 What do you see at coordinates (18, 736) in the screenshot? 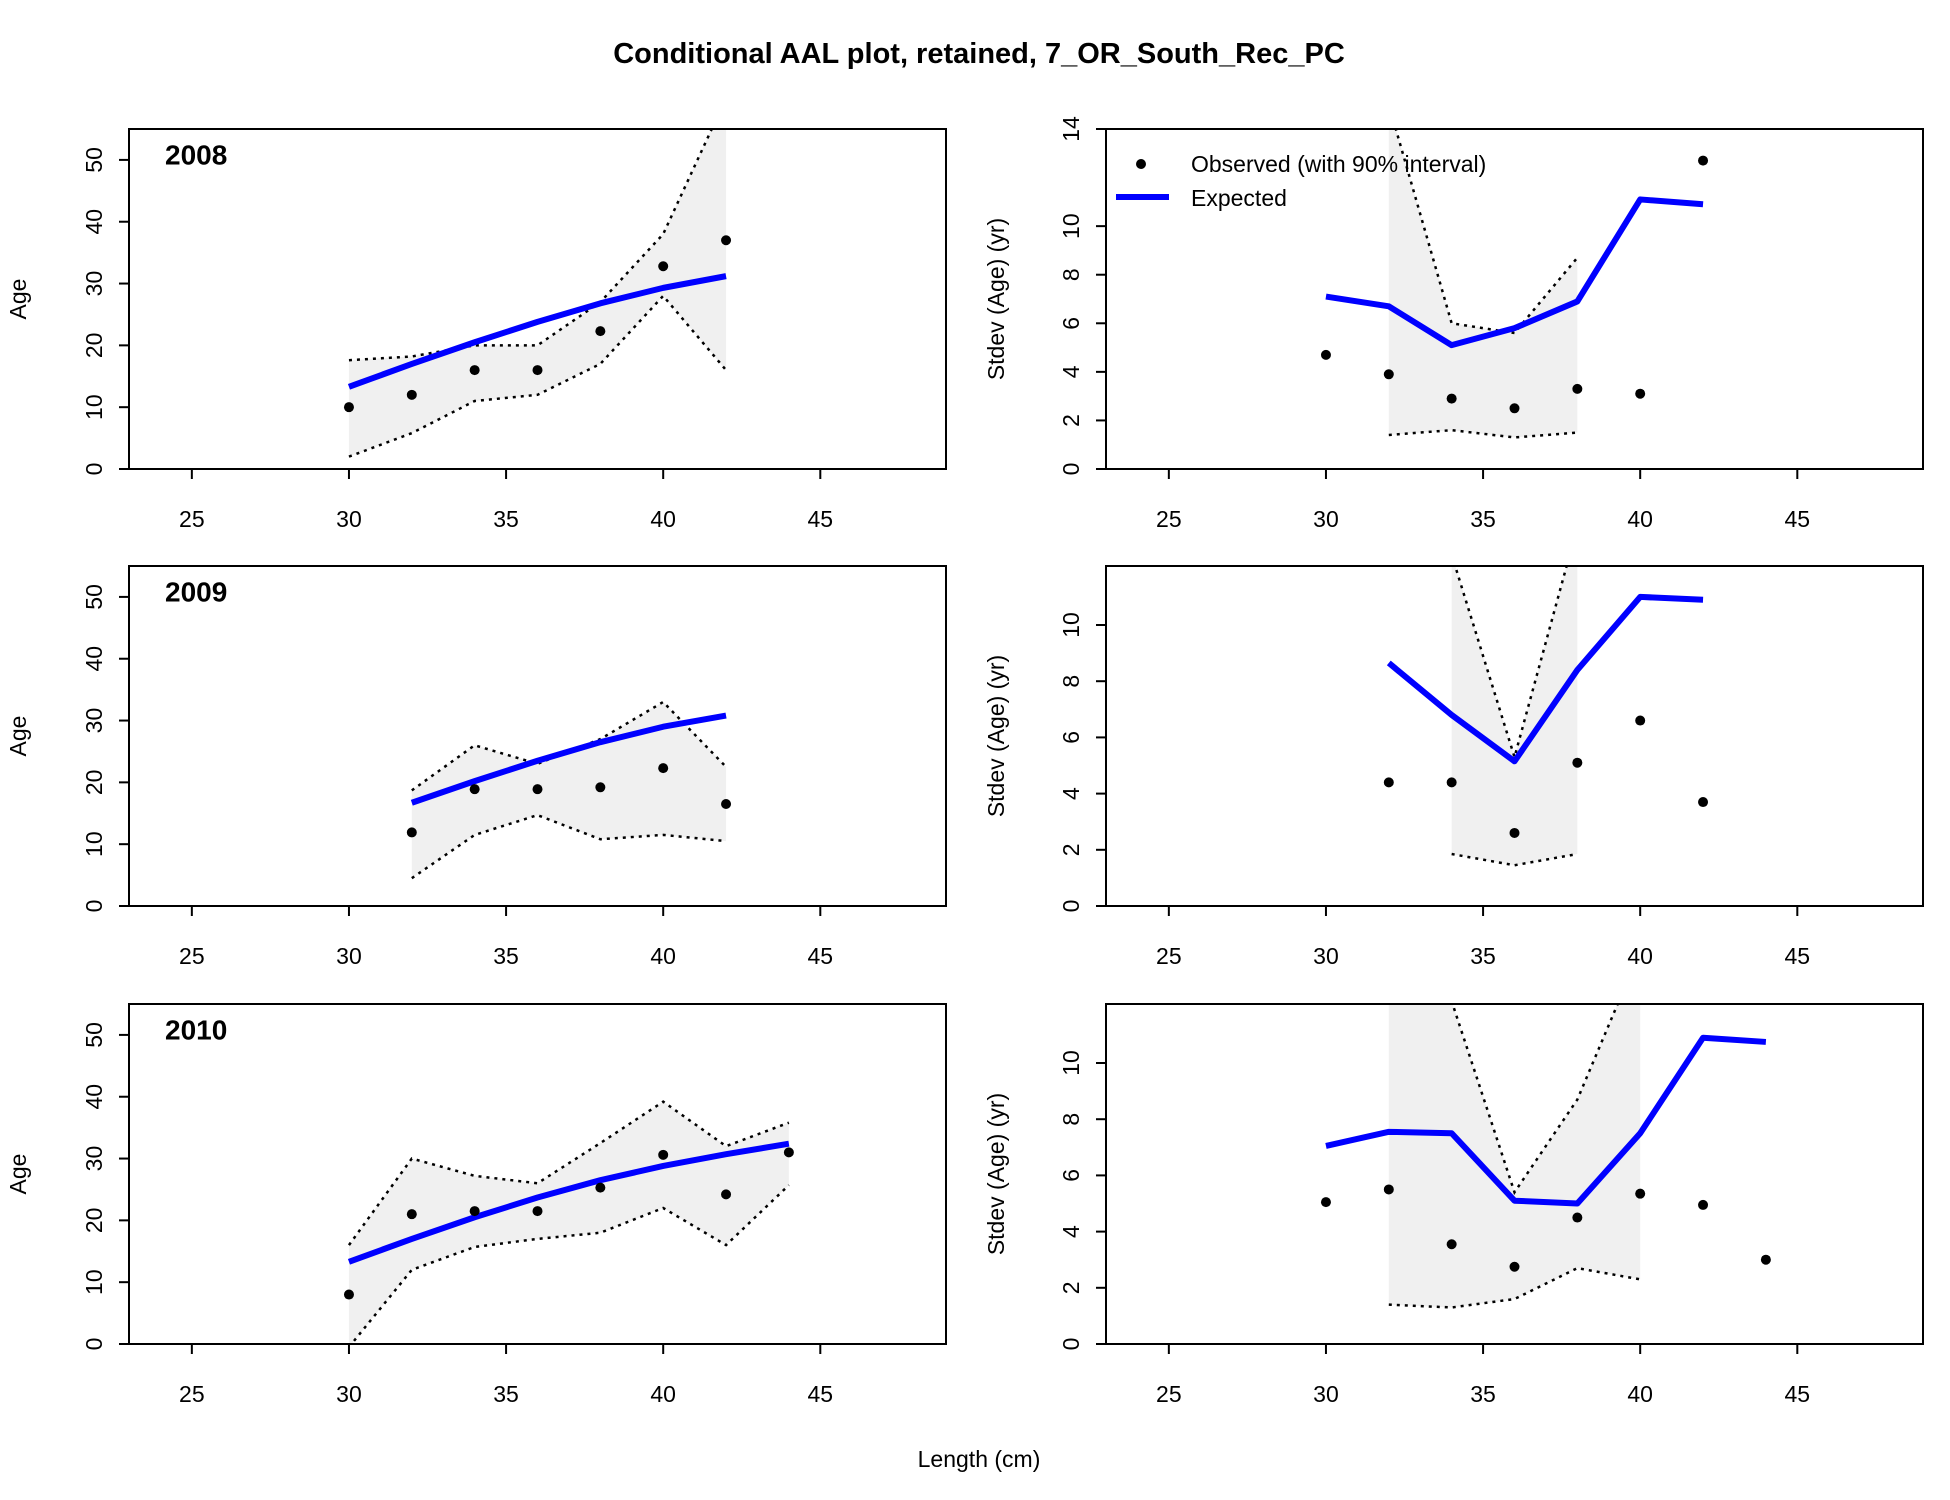
I see `y-axis-label: Age` at bounding box center [18, 736].